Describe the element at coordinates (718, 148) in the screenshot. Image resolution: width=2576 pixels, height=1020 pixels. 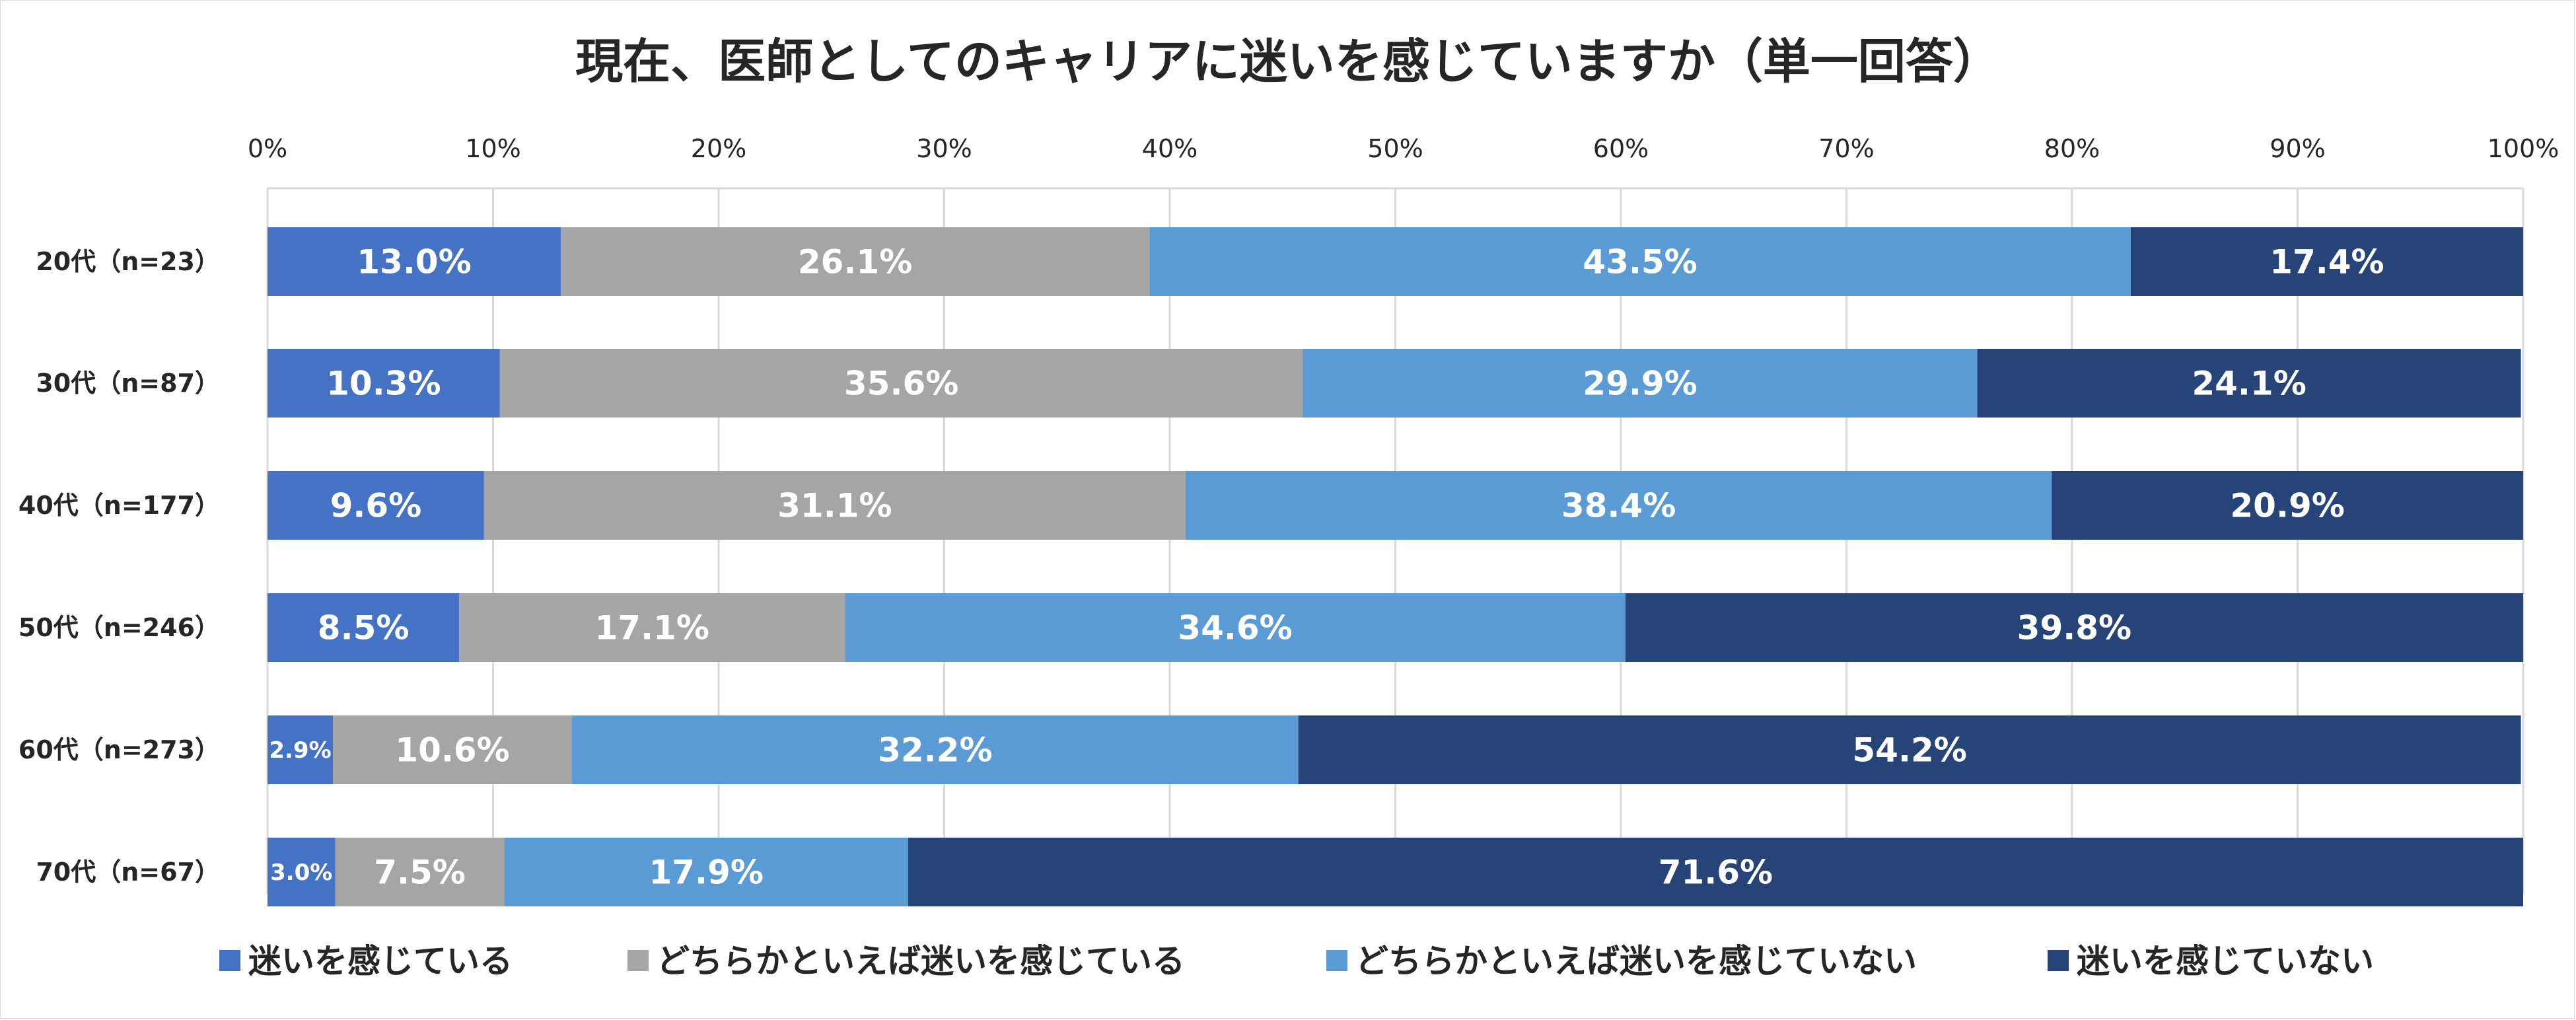
I see `x-tick-label: 20%` at that location.